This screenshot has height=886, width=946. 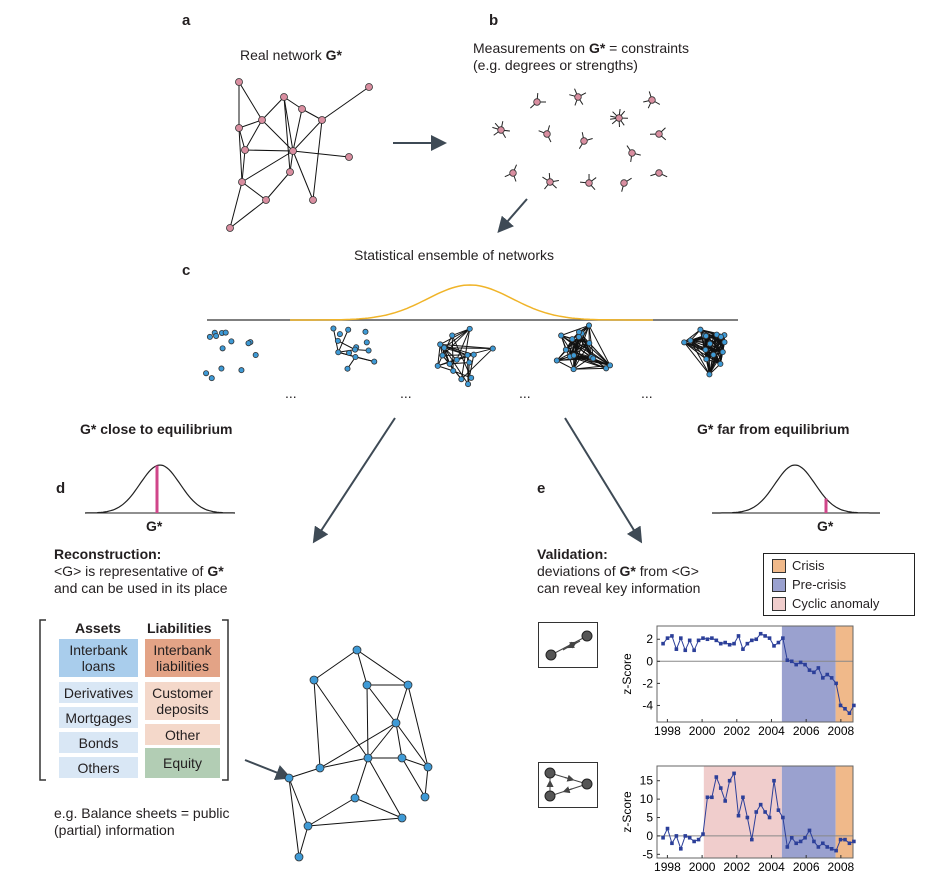 What do you see at coordinates (755, 812) in the screenshot?
I see `plot-frame` at bounding box center [755, 812].